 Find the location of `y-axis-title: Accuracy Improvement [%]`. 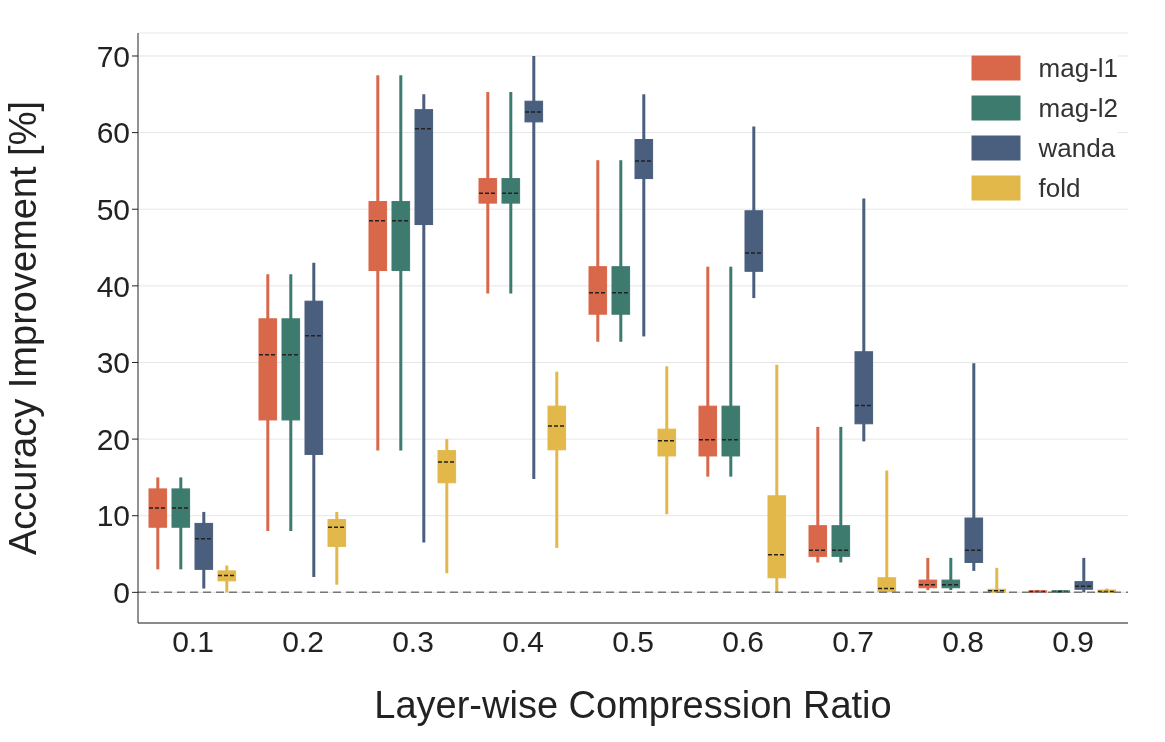

y-axis-title: Accuracy Improvement [%] is located at coordinates (23, 328).